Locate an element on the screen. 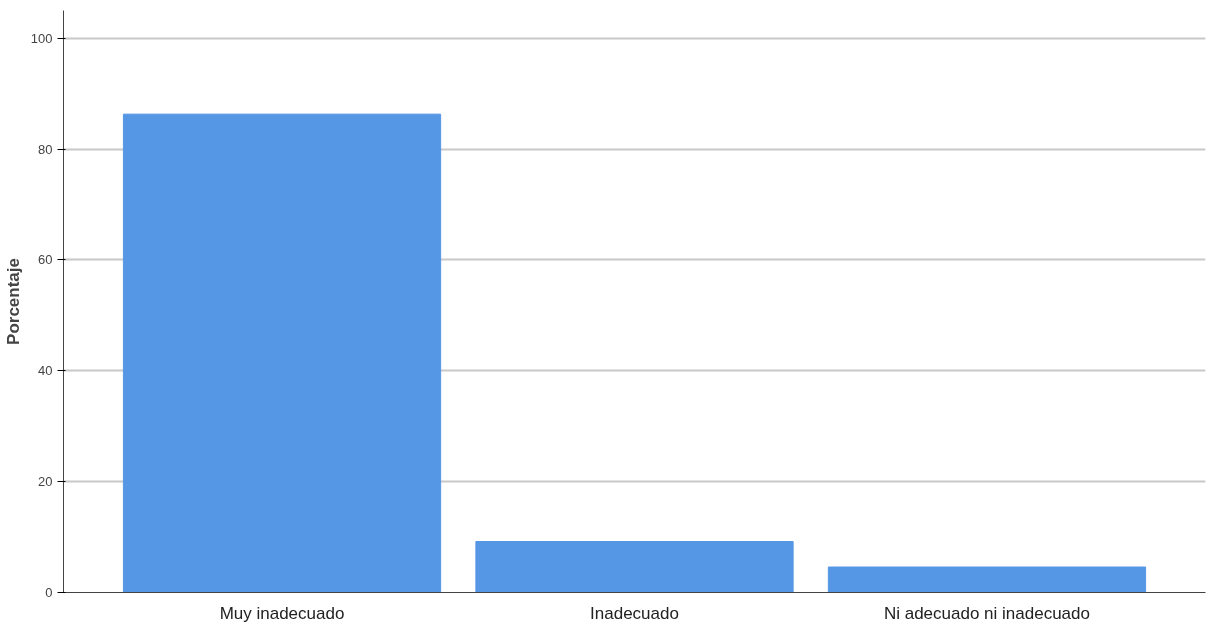  y-tick-label: 60 is located at coordinates (45, 260).